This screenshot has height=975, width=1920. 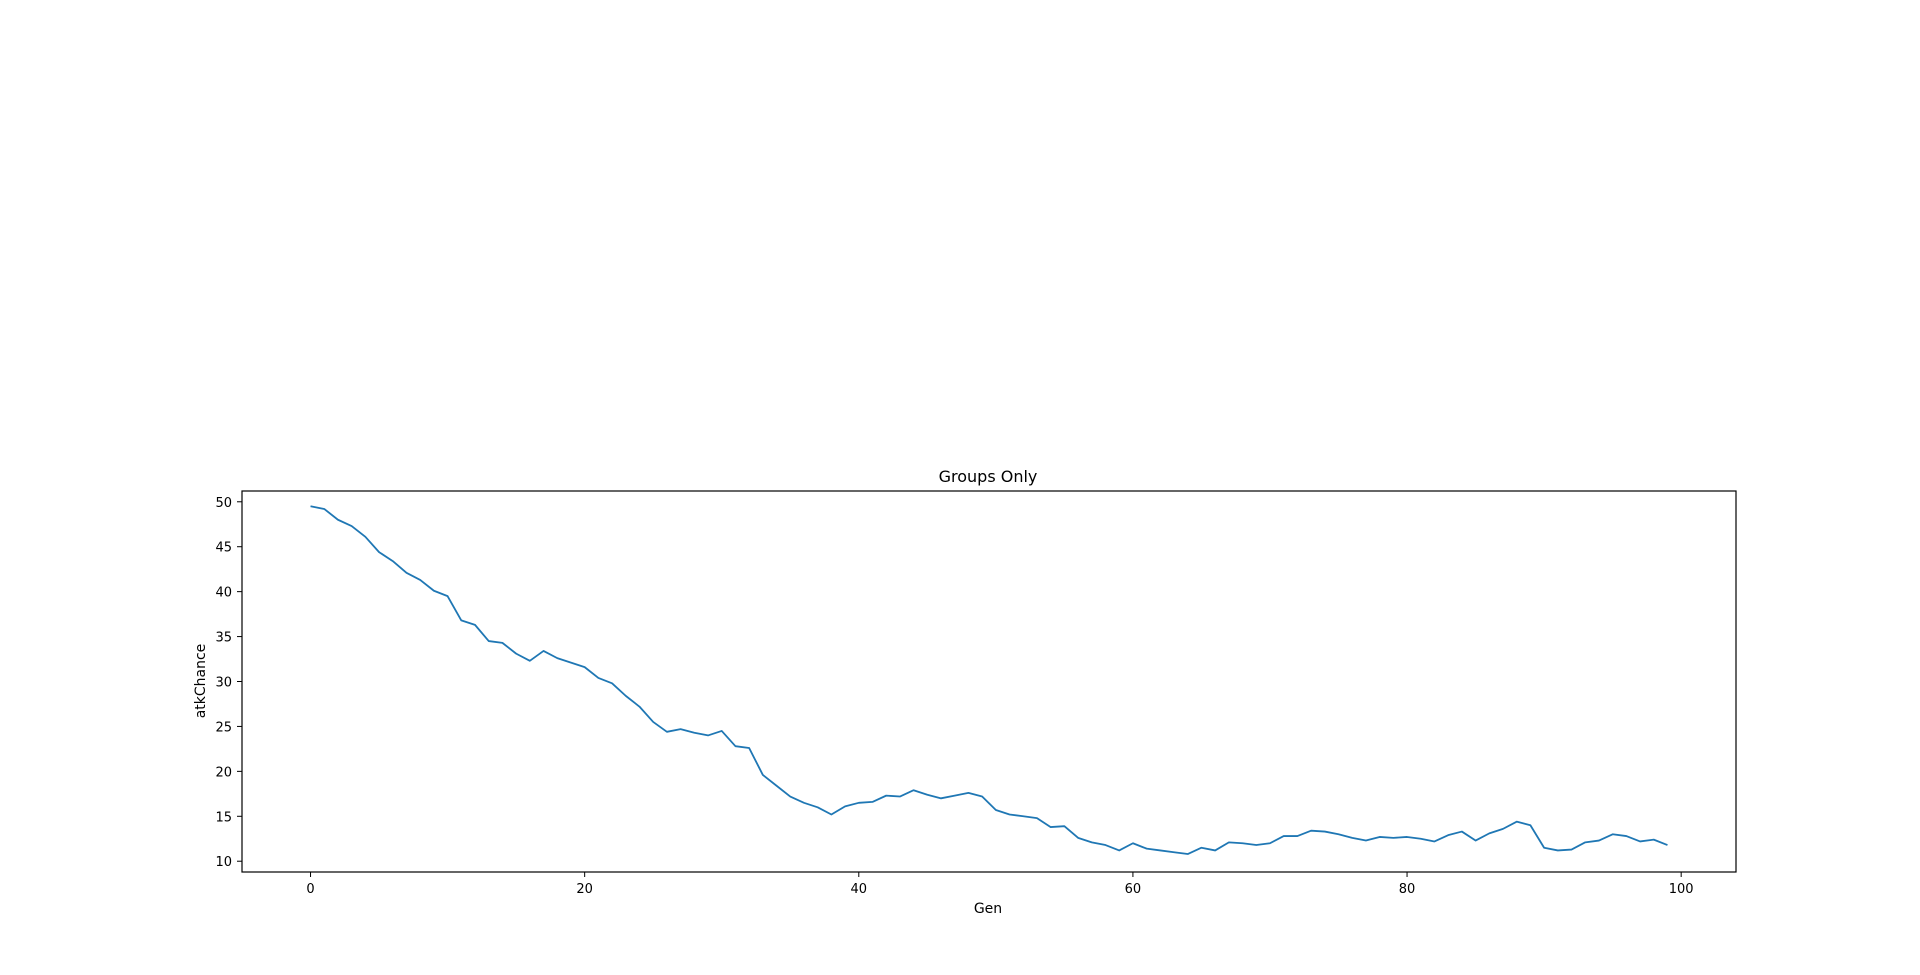 What do you see at coordinates (859, 889) in the screenshot?
I see `x-tick-label: 40` at bounding box center [859, 889].